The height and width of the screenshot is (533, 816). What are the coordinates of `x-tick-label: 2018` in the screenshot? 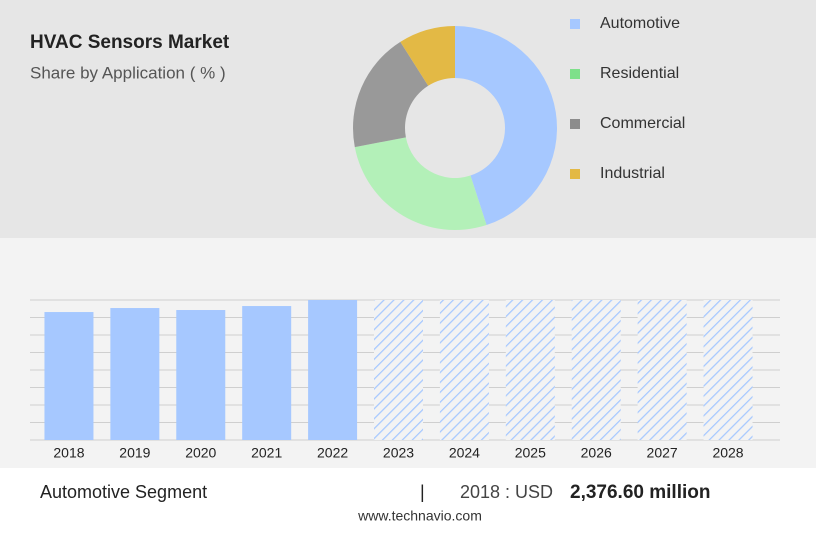 It's located at (68, 453).